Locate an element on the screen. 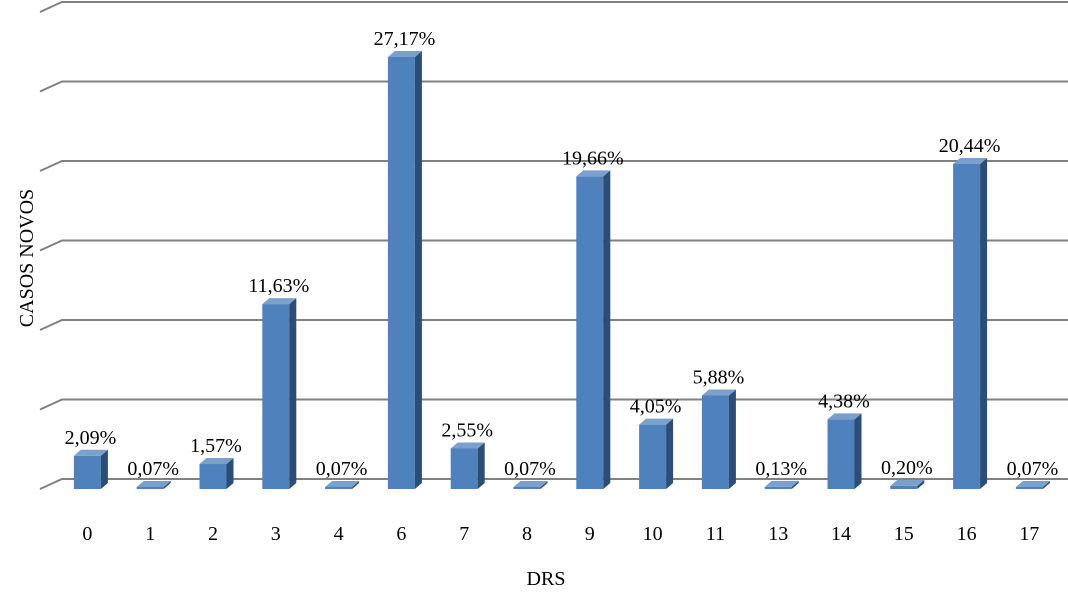 The image size is (1068, 594). y-axis-title: CASOS NOVOS is located at coordinates (27, 258).